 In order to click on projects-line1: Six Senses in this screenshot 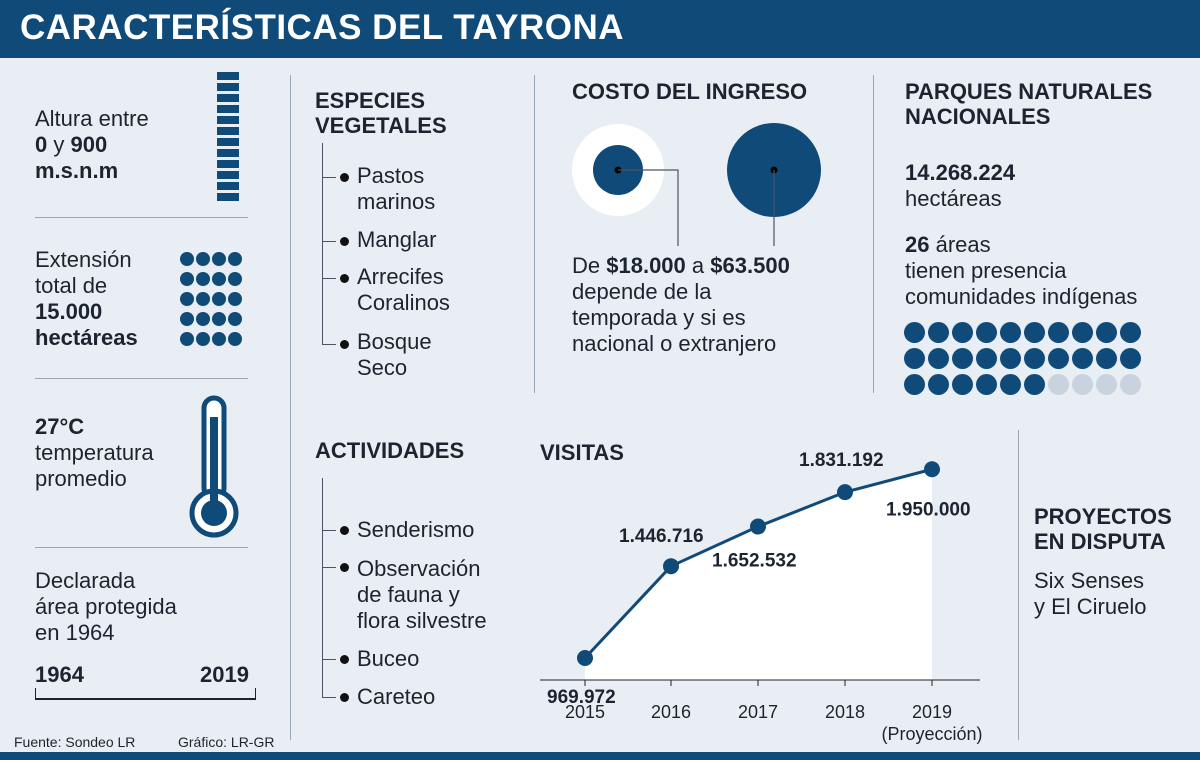, I will do `click(1089, 580)`.